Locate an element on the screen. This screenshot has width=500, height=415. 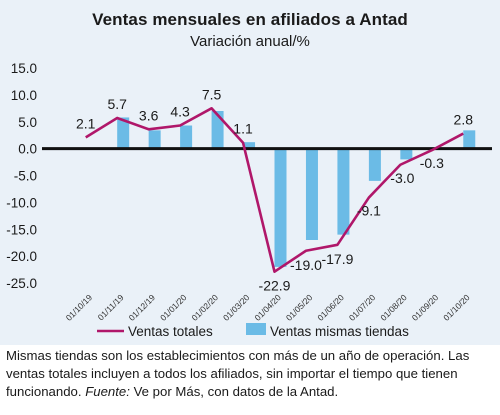
x-tick-label: 01/01/20 is located at coordinates (173, 307).